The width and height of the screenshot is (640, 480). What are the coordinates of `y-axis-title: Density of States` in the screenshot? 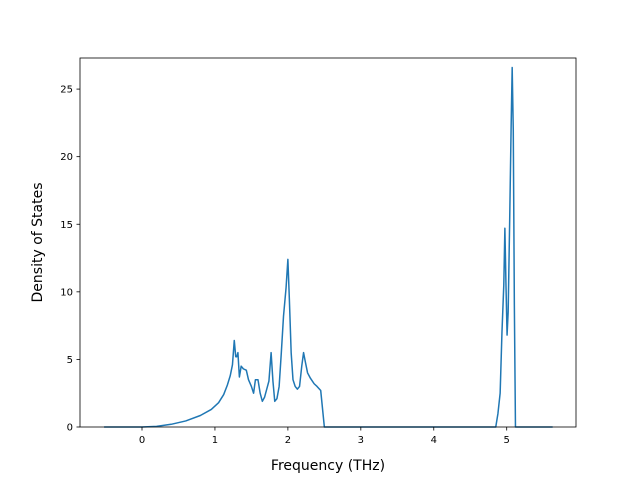 It's located at (38, 243).